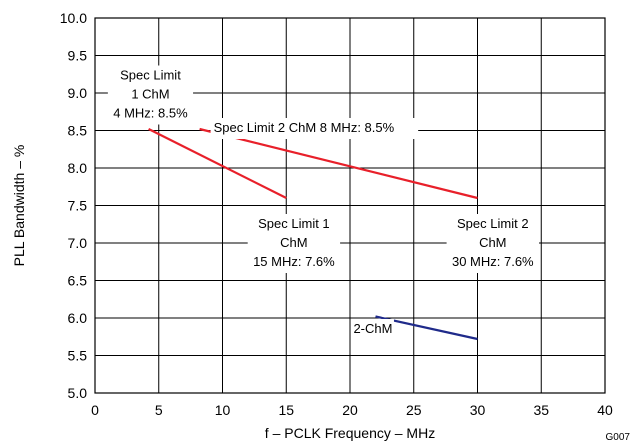 This screenshot has height=444, width=632. Describe the element at coordinates (493, 223) in the screenshot. I see `annotation-text: Spec Limit 2` at that location.